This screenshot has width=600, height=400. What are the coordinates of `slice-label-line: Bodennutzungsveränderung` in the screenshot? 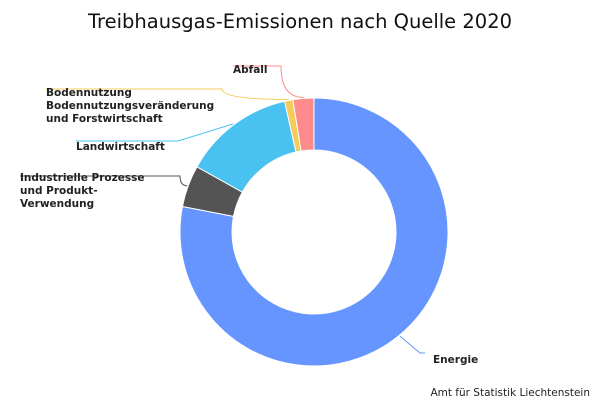 It's located at (130, 106).